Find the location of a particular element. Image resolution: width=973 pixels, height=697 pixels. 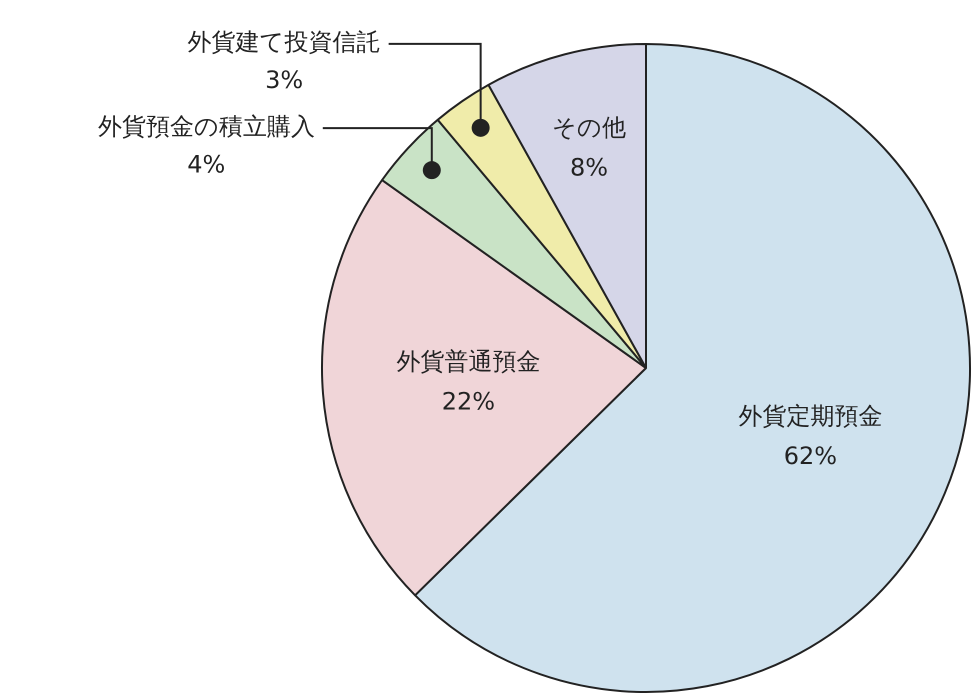

slice-label: 外貨定期預金 is located at coordinates (810, 416).